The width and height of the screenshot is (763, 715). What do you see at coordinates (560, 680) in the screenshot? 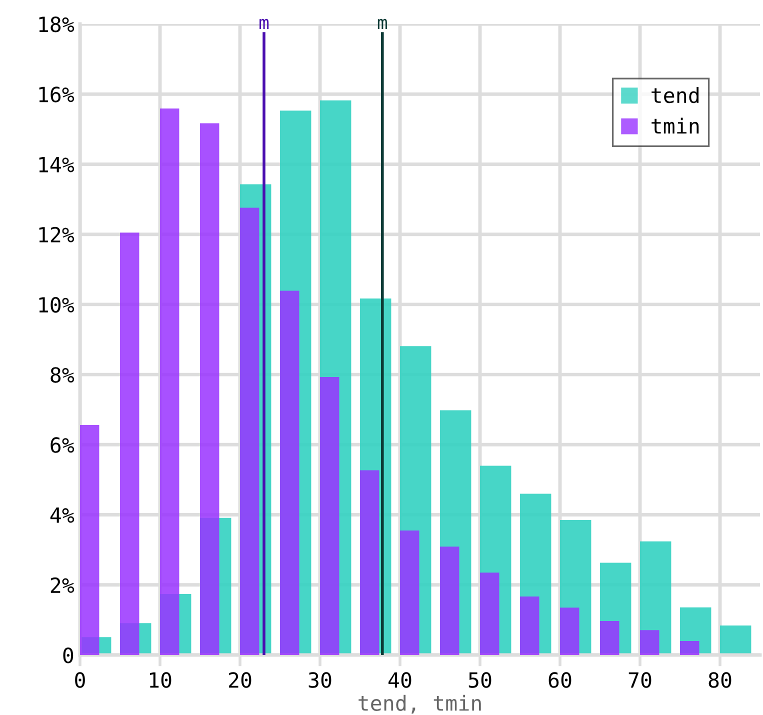
I see `x-tick-label: 60` at bounding box center [560, 680].